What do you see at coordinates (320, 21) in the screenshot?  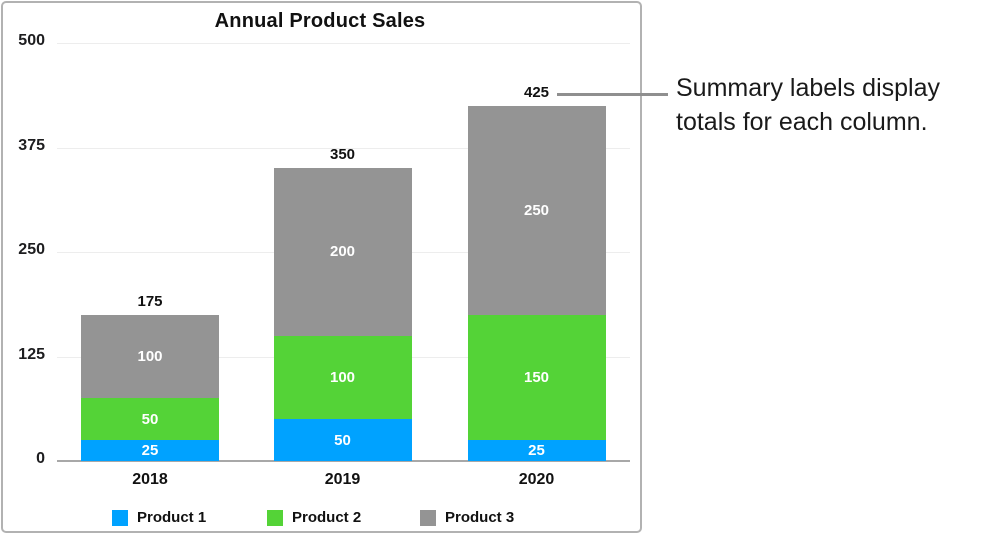 I see `chart-title: Annual Product Sales` at bounding box center [320, 21].